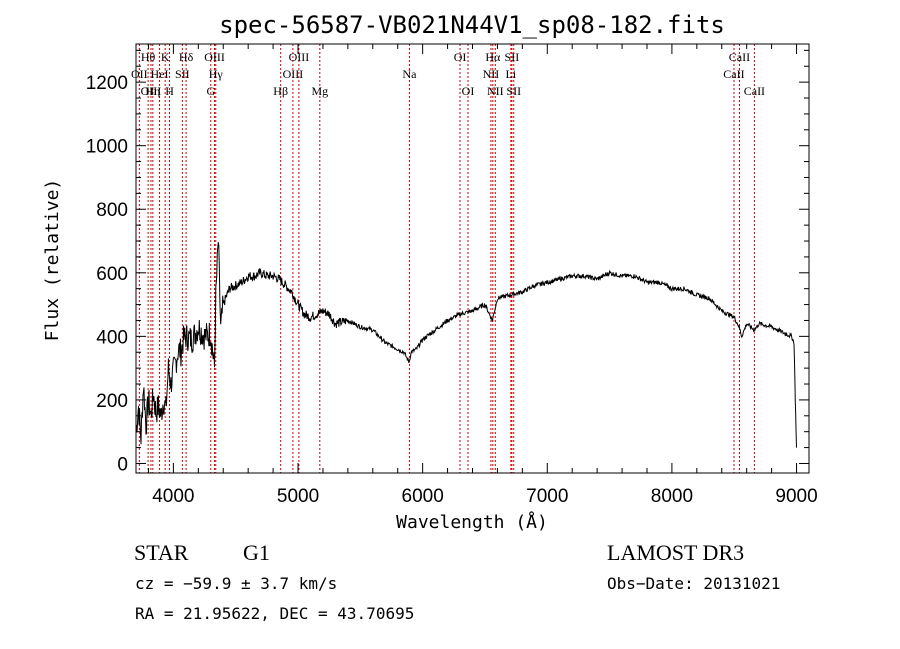 This screenshot has height=649, width=900. I want to click on spectral-line-label-19: NII, so click(491, 74).